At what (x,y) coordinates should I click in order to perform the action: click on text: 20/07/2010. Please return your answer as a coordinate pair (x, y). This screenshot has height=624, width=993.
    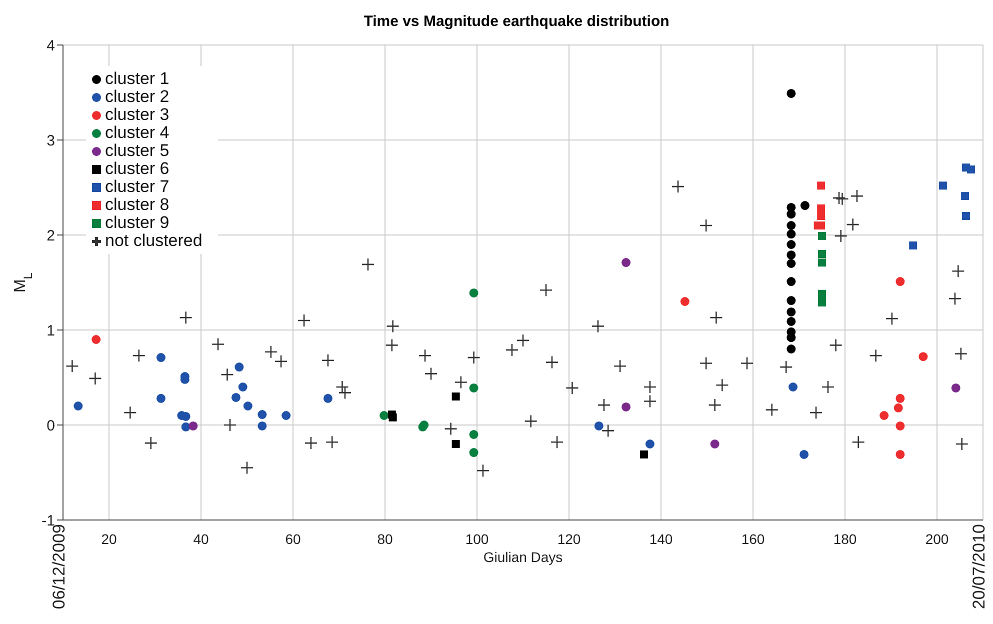
    Looking at the image, I should click on (979, 567).